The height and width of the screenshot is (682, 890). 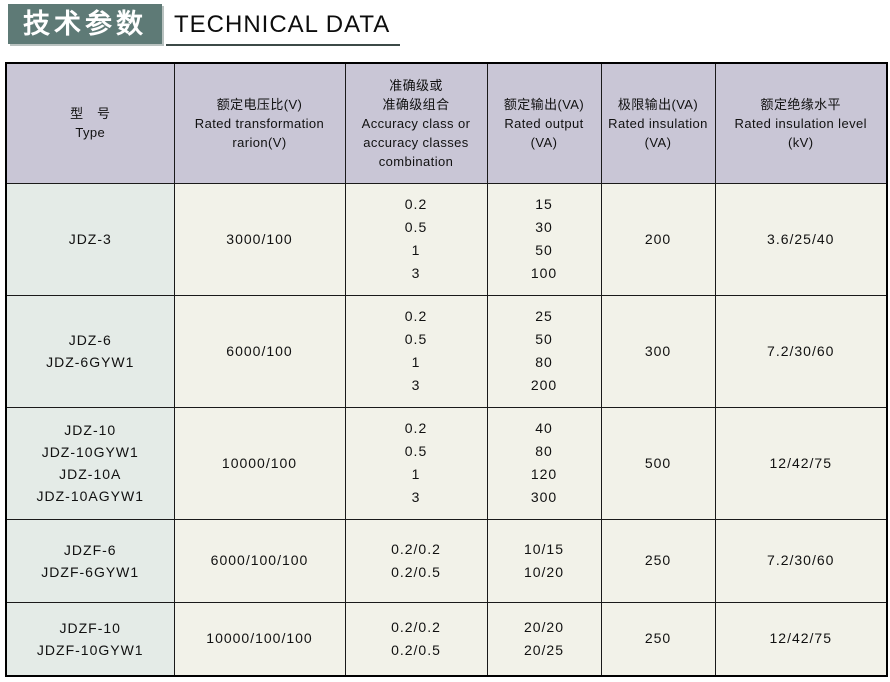 I want to click on cell-line: 10/20, so click(x=544, y=571).